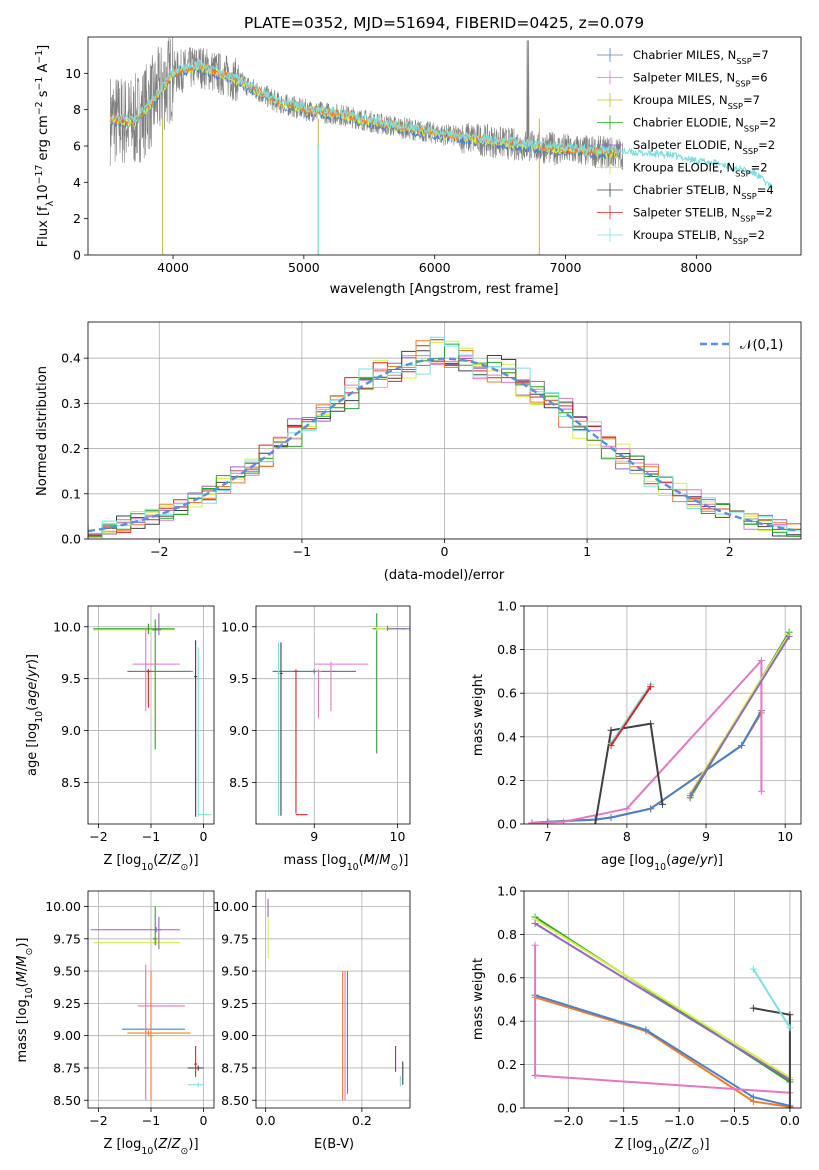 Image resolution: width=819 pixels, height=1170 pixels. What do you see at coordinates (25, 1000) in the screenshot?
I see `y-axis-label: mass [log10(M/M⊙)]` at bounding box center [25, 1000].